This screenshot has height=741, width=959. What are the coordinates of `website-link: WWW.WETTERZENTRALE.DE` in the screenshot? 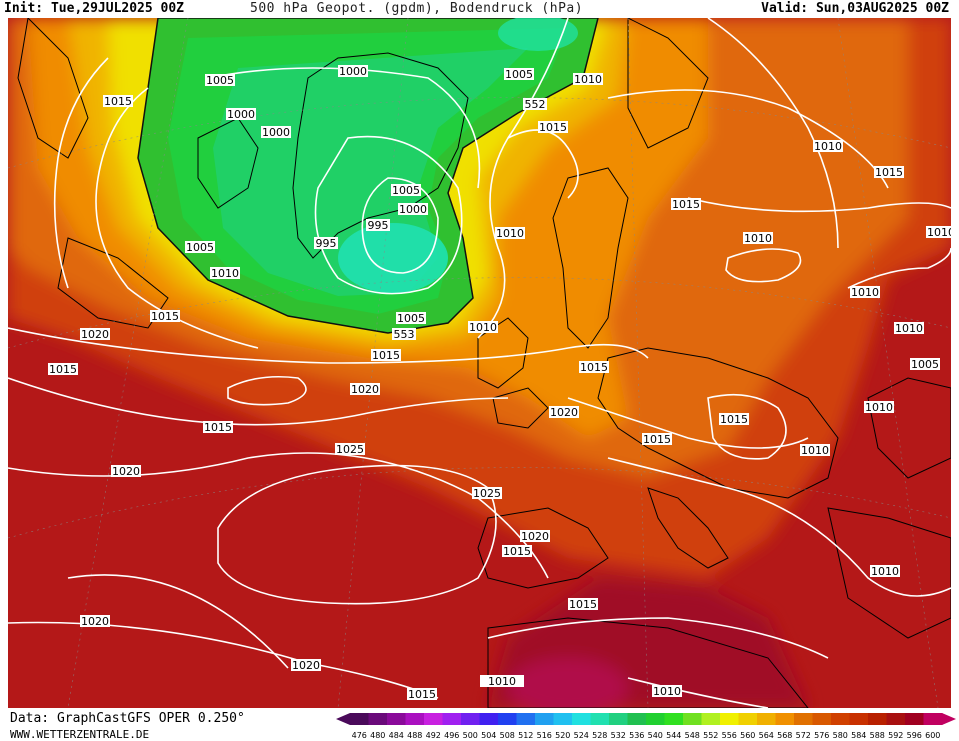 It's located at (80, 734).